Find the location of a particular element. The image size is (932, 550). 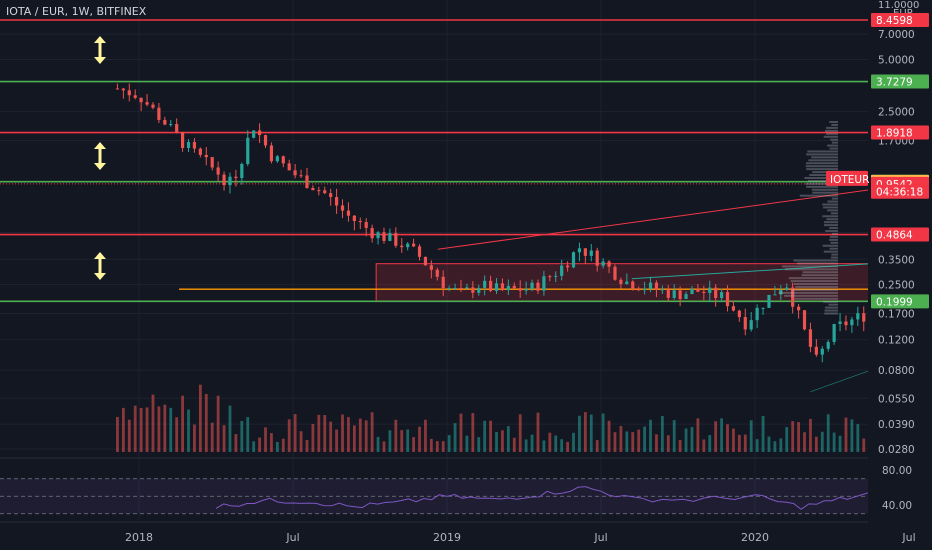

level-price-label: 1.8918 is located at coordinates (894, 134).